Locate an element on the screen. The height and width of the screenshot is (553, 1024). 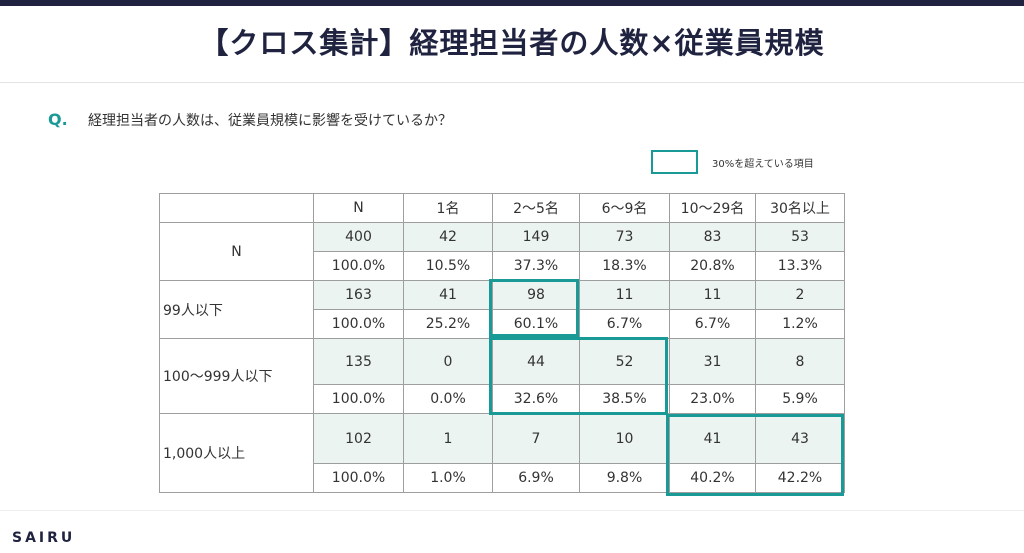
percent-cell: 10.5% is located at coordinates (448, 266).